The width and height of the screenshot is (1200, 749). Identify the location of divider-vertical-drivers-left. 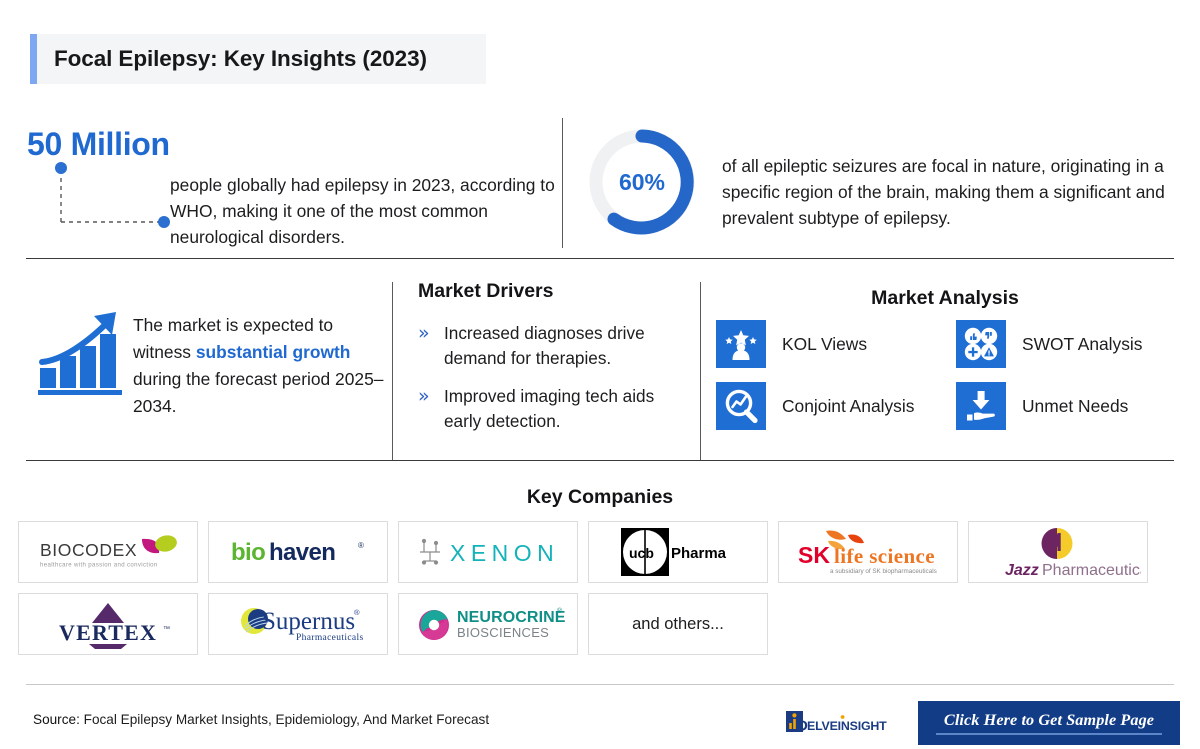
(392, 371).